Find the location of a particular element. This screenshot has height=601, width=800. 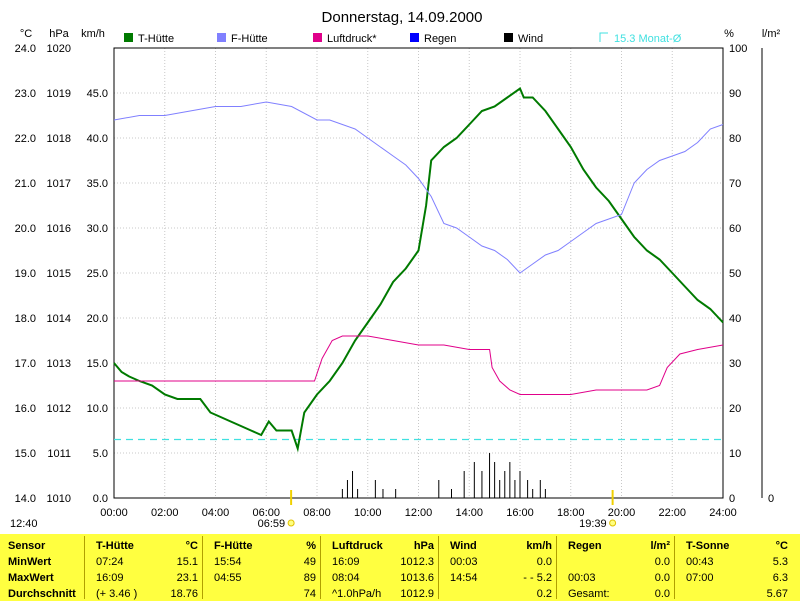

humidity-tick-label: 0 is located at coordinates (732, 499).